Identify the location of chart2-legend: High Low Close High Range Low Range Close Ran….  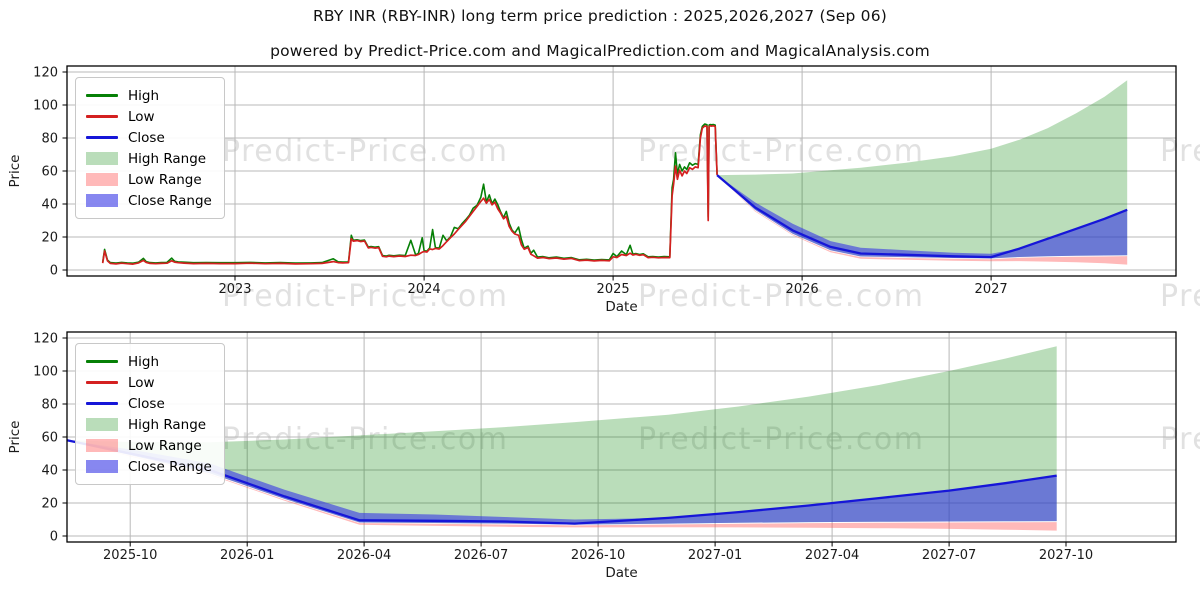
(150, 414).